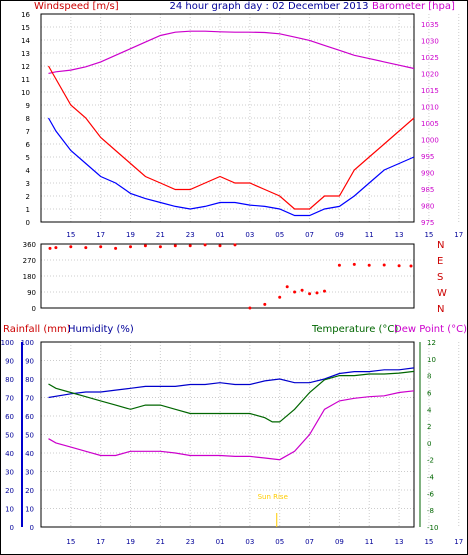  What do you see at coordinates (25, 28) in the screenshot?
I see `windspeed-tick-label: 15` at bounding box center [25, 28].